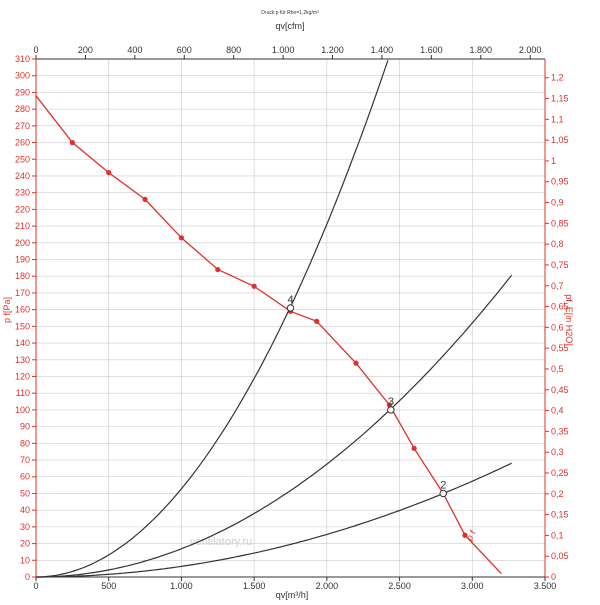  What do you see at coordinates (23, 393) in the screenshot?
I see `y-left-tick-label: 110` at bounding box center [23, 393].